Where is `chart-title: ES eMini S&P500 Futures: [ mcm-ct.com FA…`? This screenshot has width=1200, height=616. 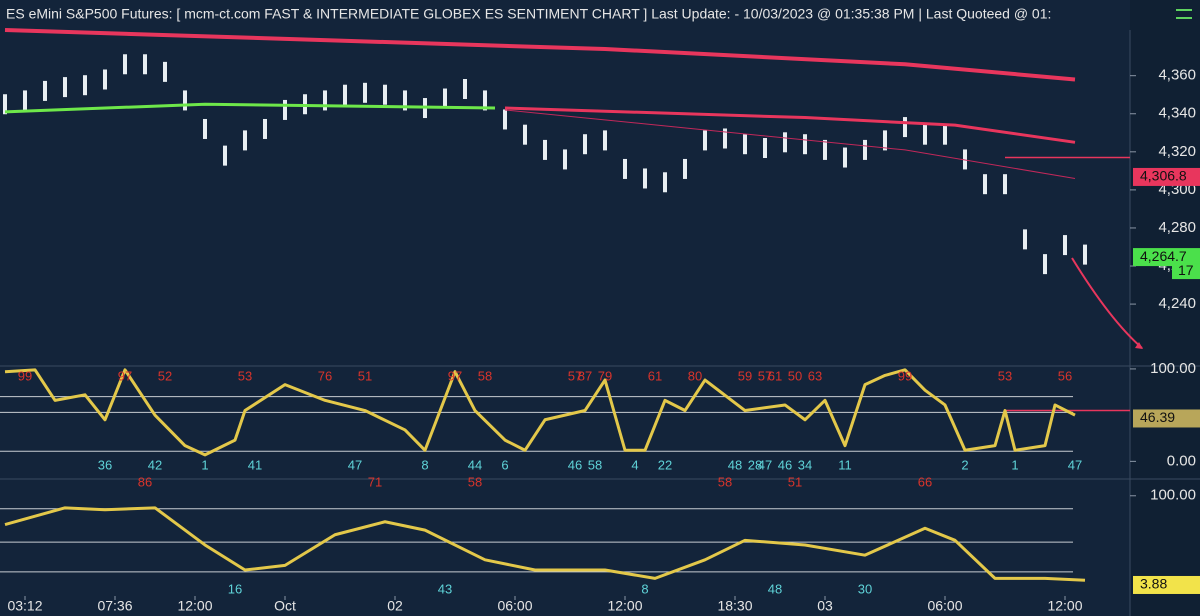
chart-title: ES eMini S&P500 Futures: [ mcm-ct.com FA… is located at coordinates (528, 14).